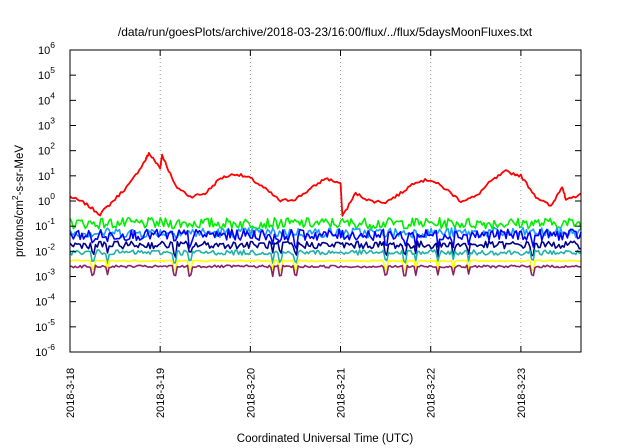  What do you see at coordinates (45, 325) in the screenshot?
I see `y-tick-label: 10⁻⁵` at bounding box center [45, 325].